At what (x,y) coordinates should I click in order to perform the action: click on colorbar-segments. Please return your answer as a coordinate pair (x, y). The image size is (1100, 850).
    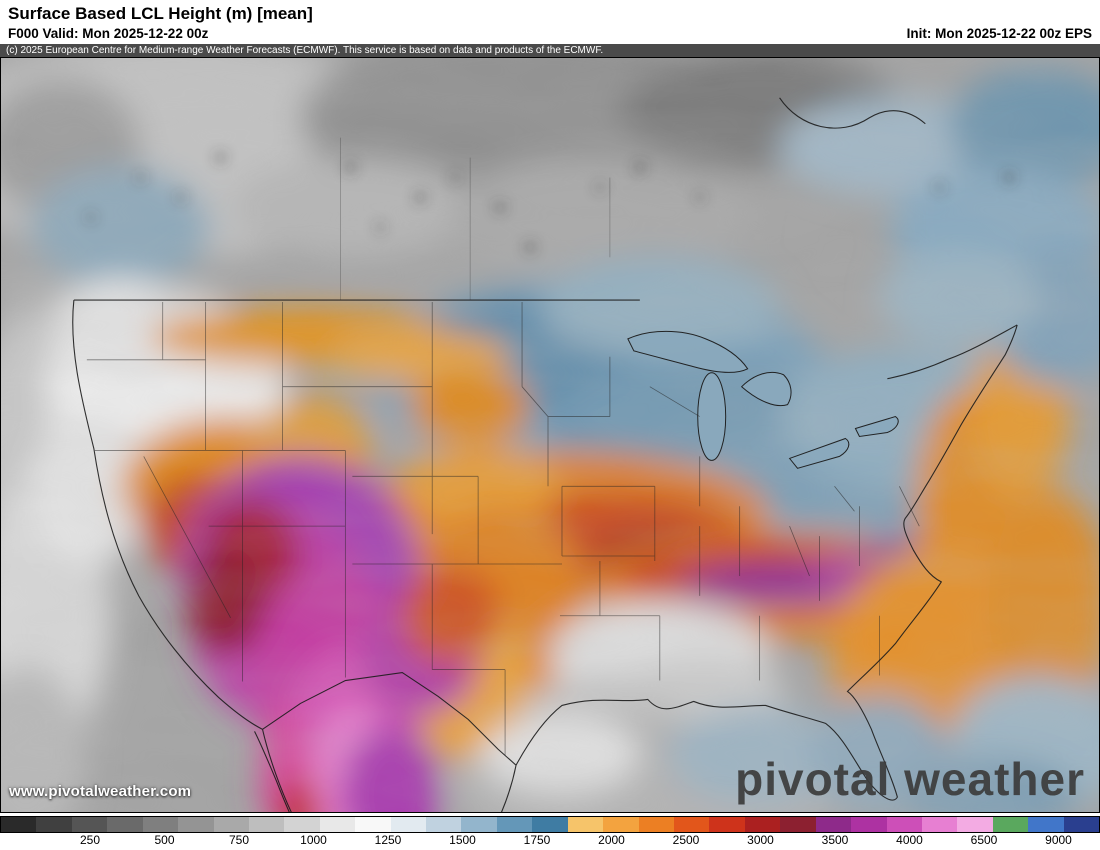
    Looking at the image, I should click on (550, 824).